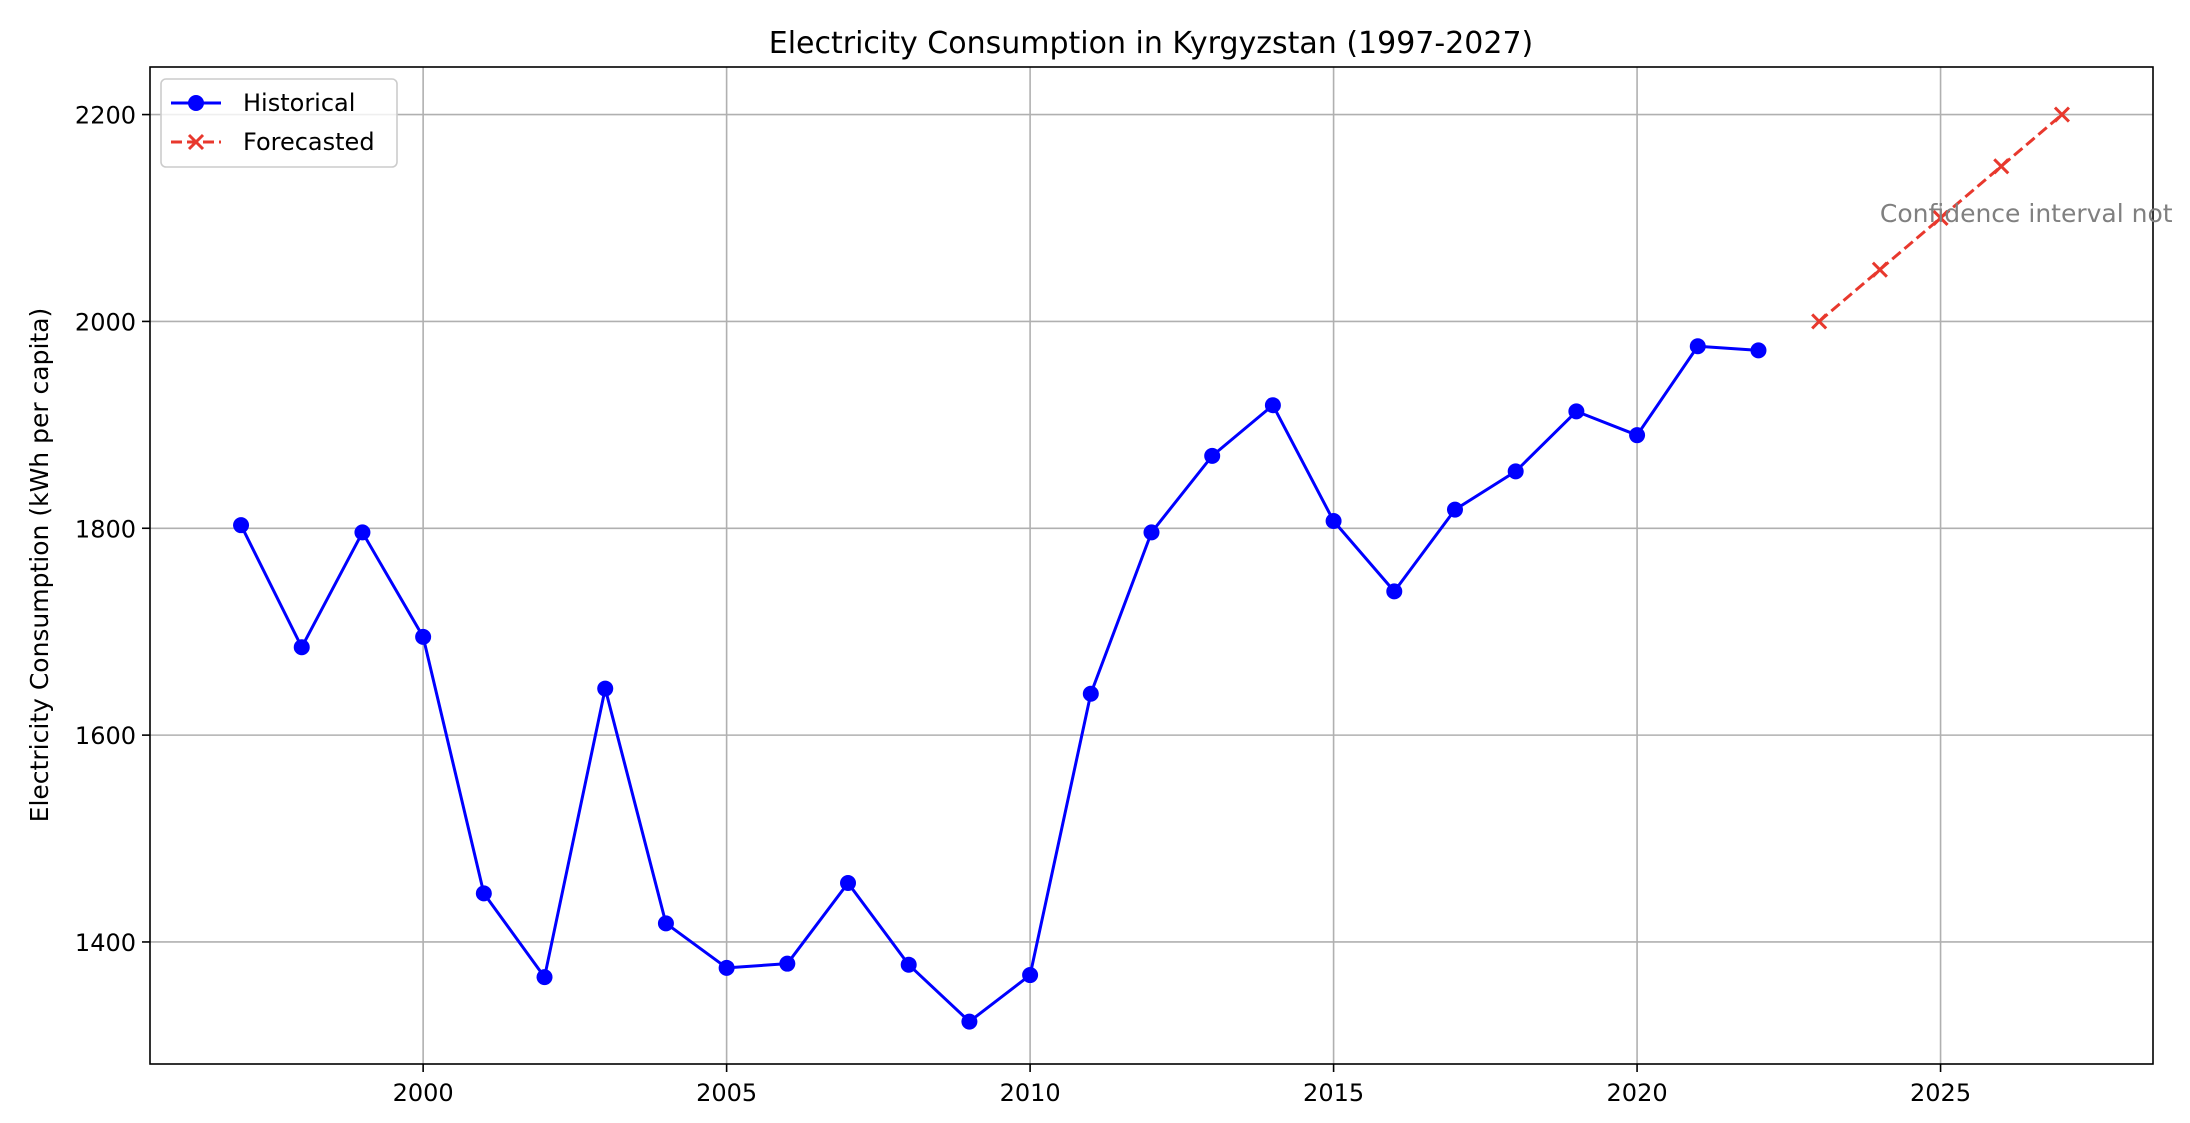 Image resolution: width=2190 pixels, height=1123 pixels. Describe the element at coordinates (196, 142) in the screenshot. I see `legend-forecasted-marker` at that location.